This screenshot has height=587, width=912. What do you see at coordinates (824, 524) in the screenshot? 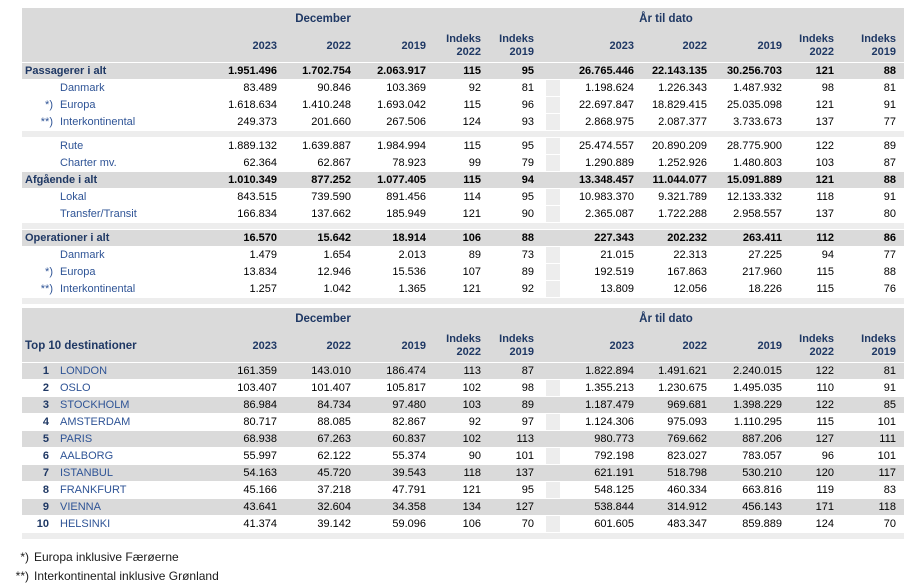
I see `cell-ytd-indeks-2022: 124` at bounding box center [824, 524].